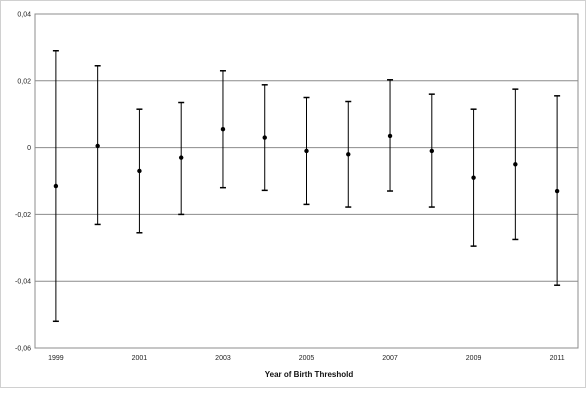 This screenshot has width=586, height=393. What do you see at coordinates (23, 282) in the screenshot?
I see `y-tick-label: -0,04` at bounding box center [23, 282].